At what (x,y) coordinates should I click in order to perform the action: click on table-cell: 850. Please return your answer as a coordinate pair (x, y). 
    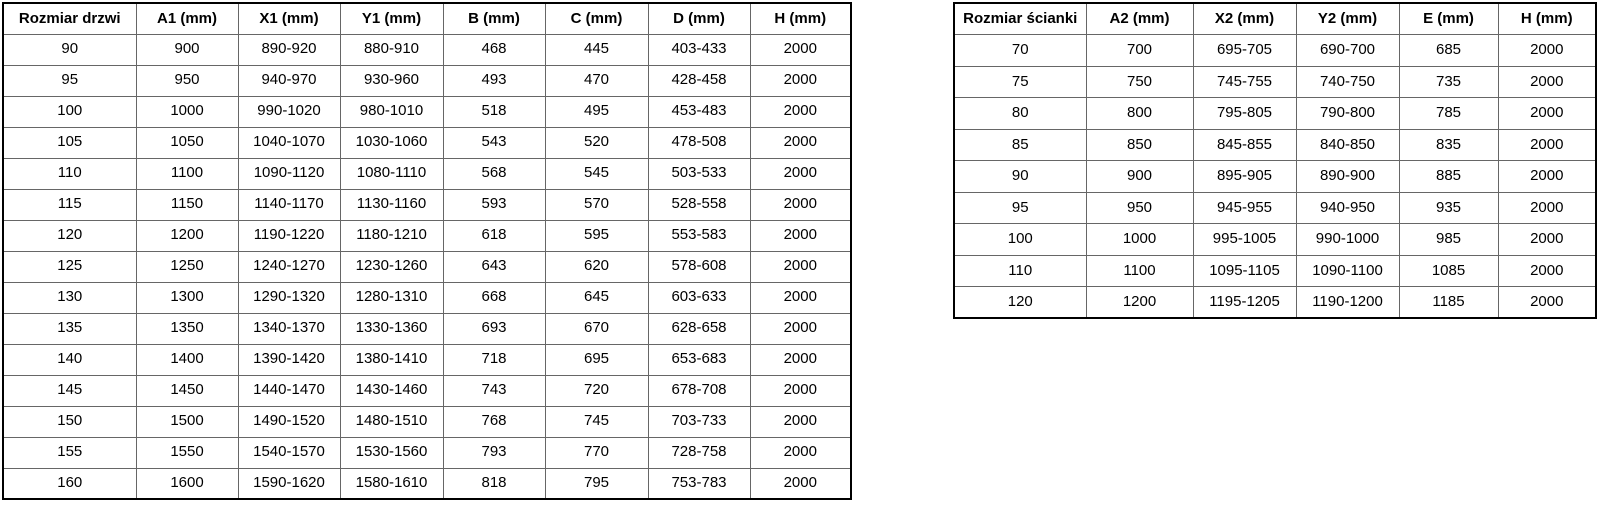
    Looking at the image, I should click on (1139, 144).